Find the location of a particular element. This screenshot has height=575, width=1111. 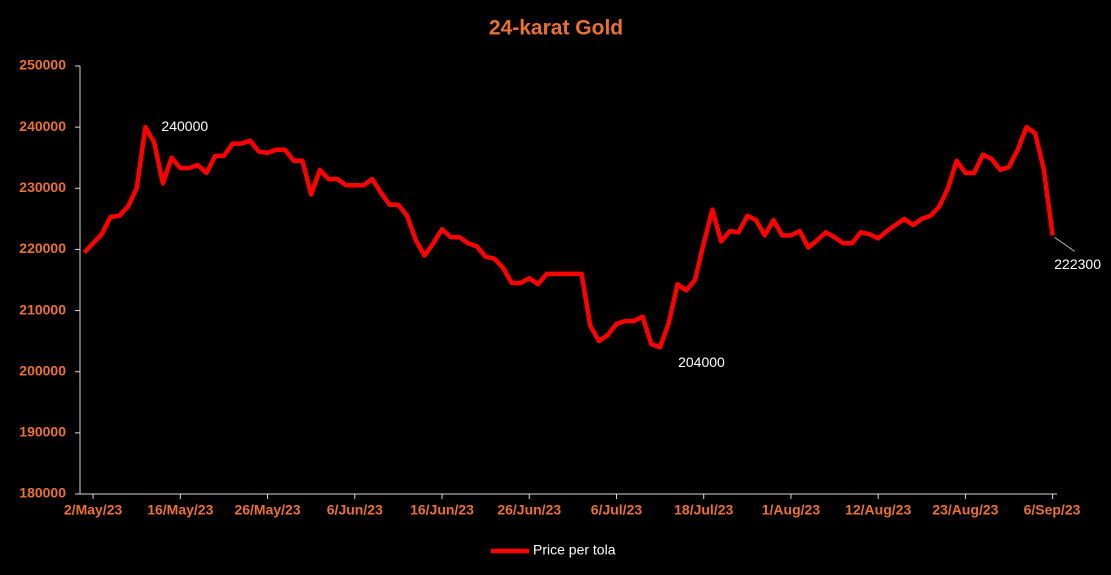

y-tick-label: 220000 is located at coordinates (42, 248).